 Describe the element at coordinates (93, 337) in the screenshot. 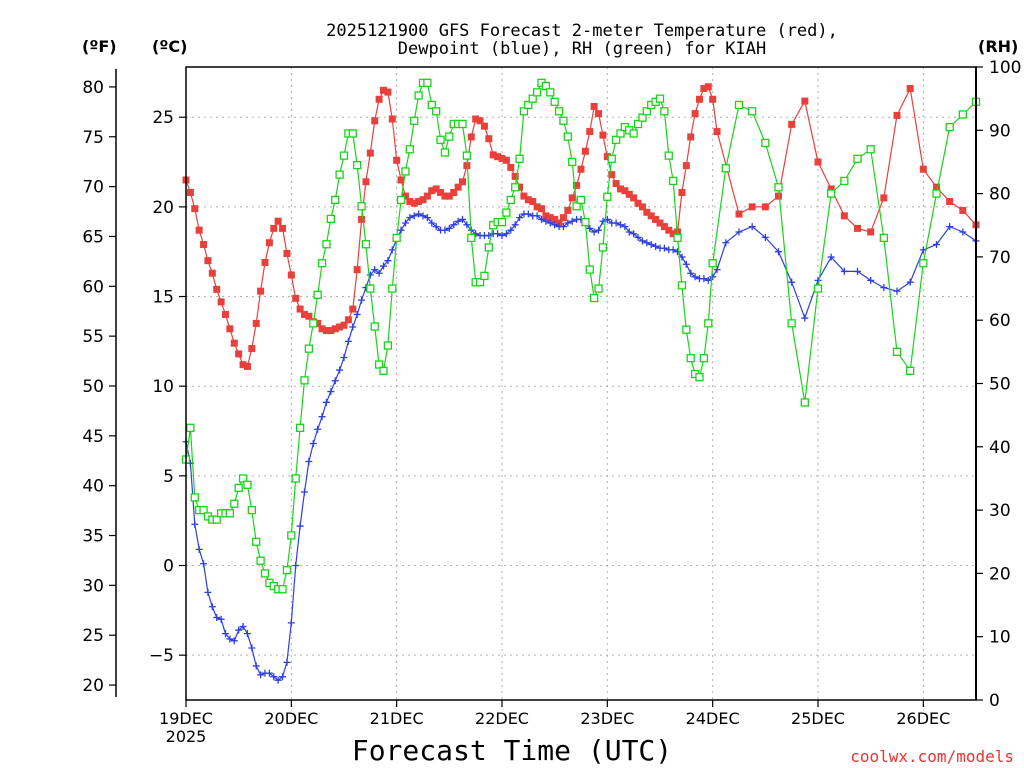

I see `fahrenheit-tick-label: 55` at that location.